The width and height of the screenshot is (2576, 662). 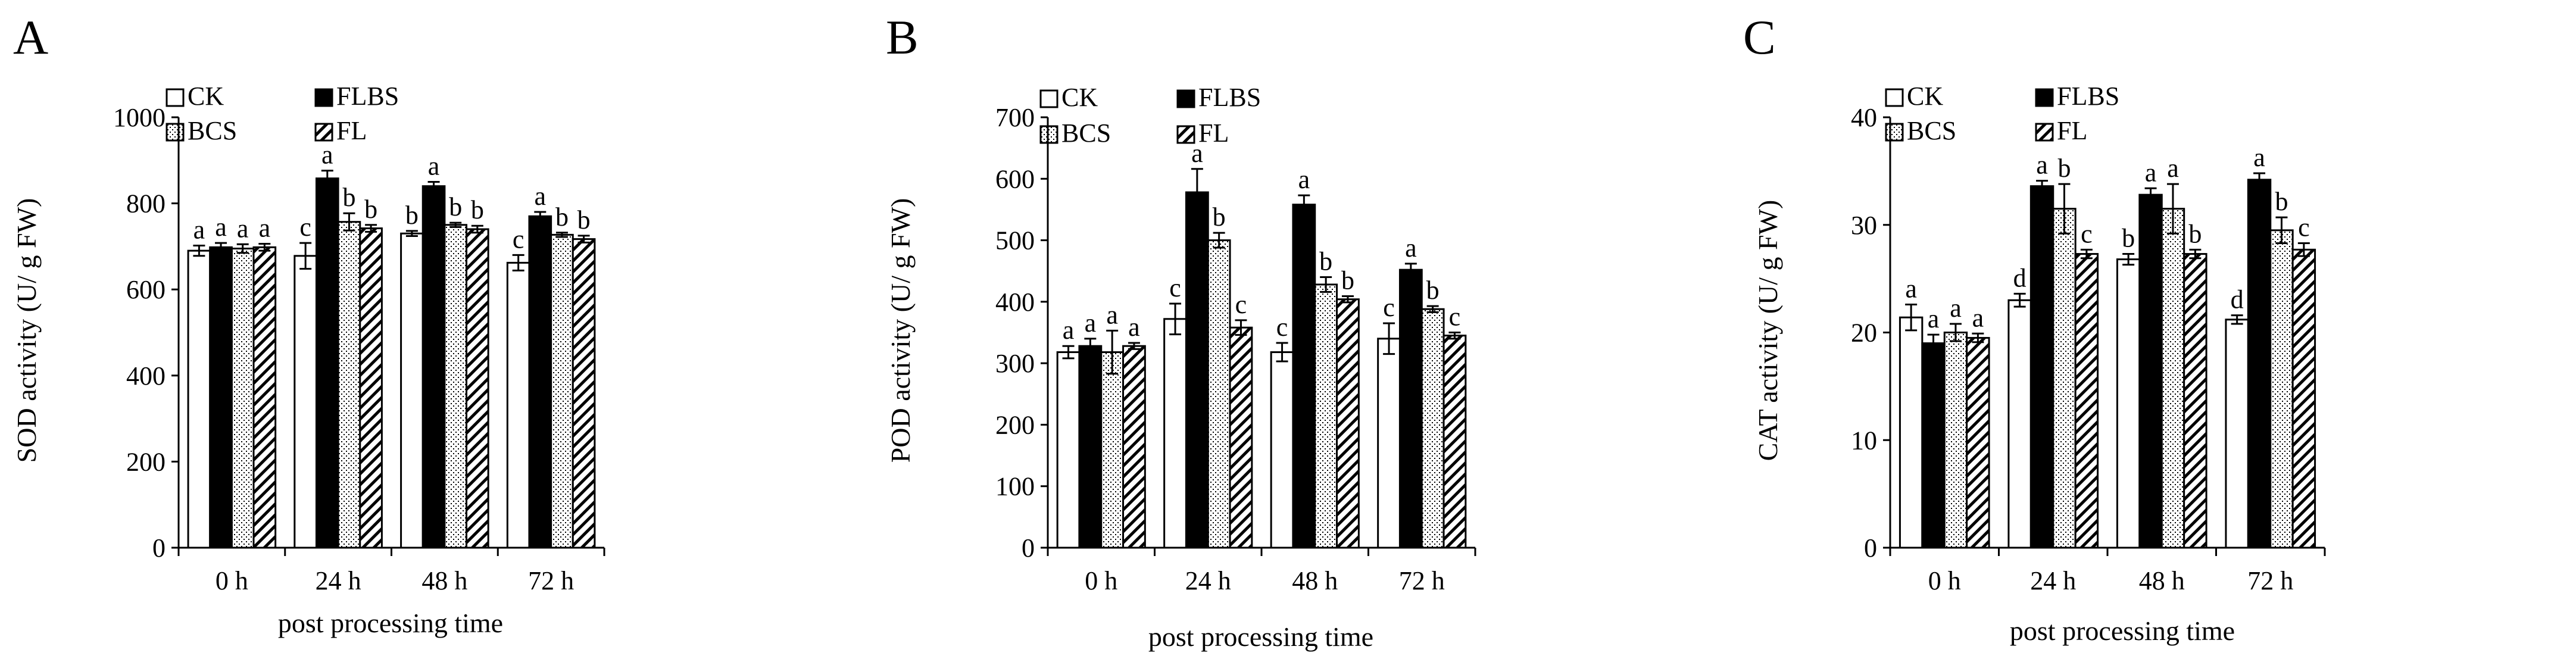 What do you see at coordinates (139, 117) in the screenshot?
I see `y-tick-label: 1000` at bounding box center [139, 117].